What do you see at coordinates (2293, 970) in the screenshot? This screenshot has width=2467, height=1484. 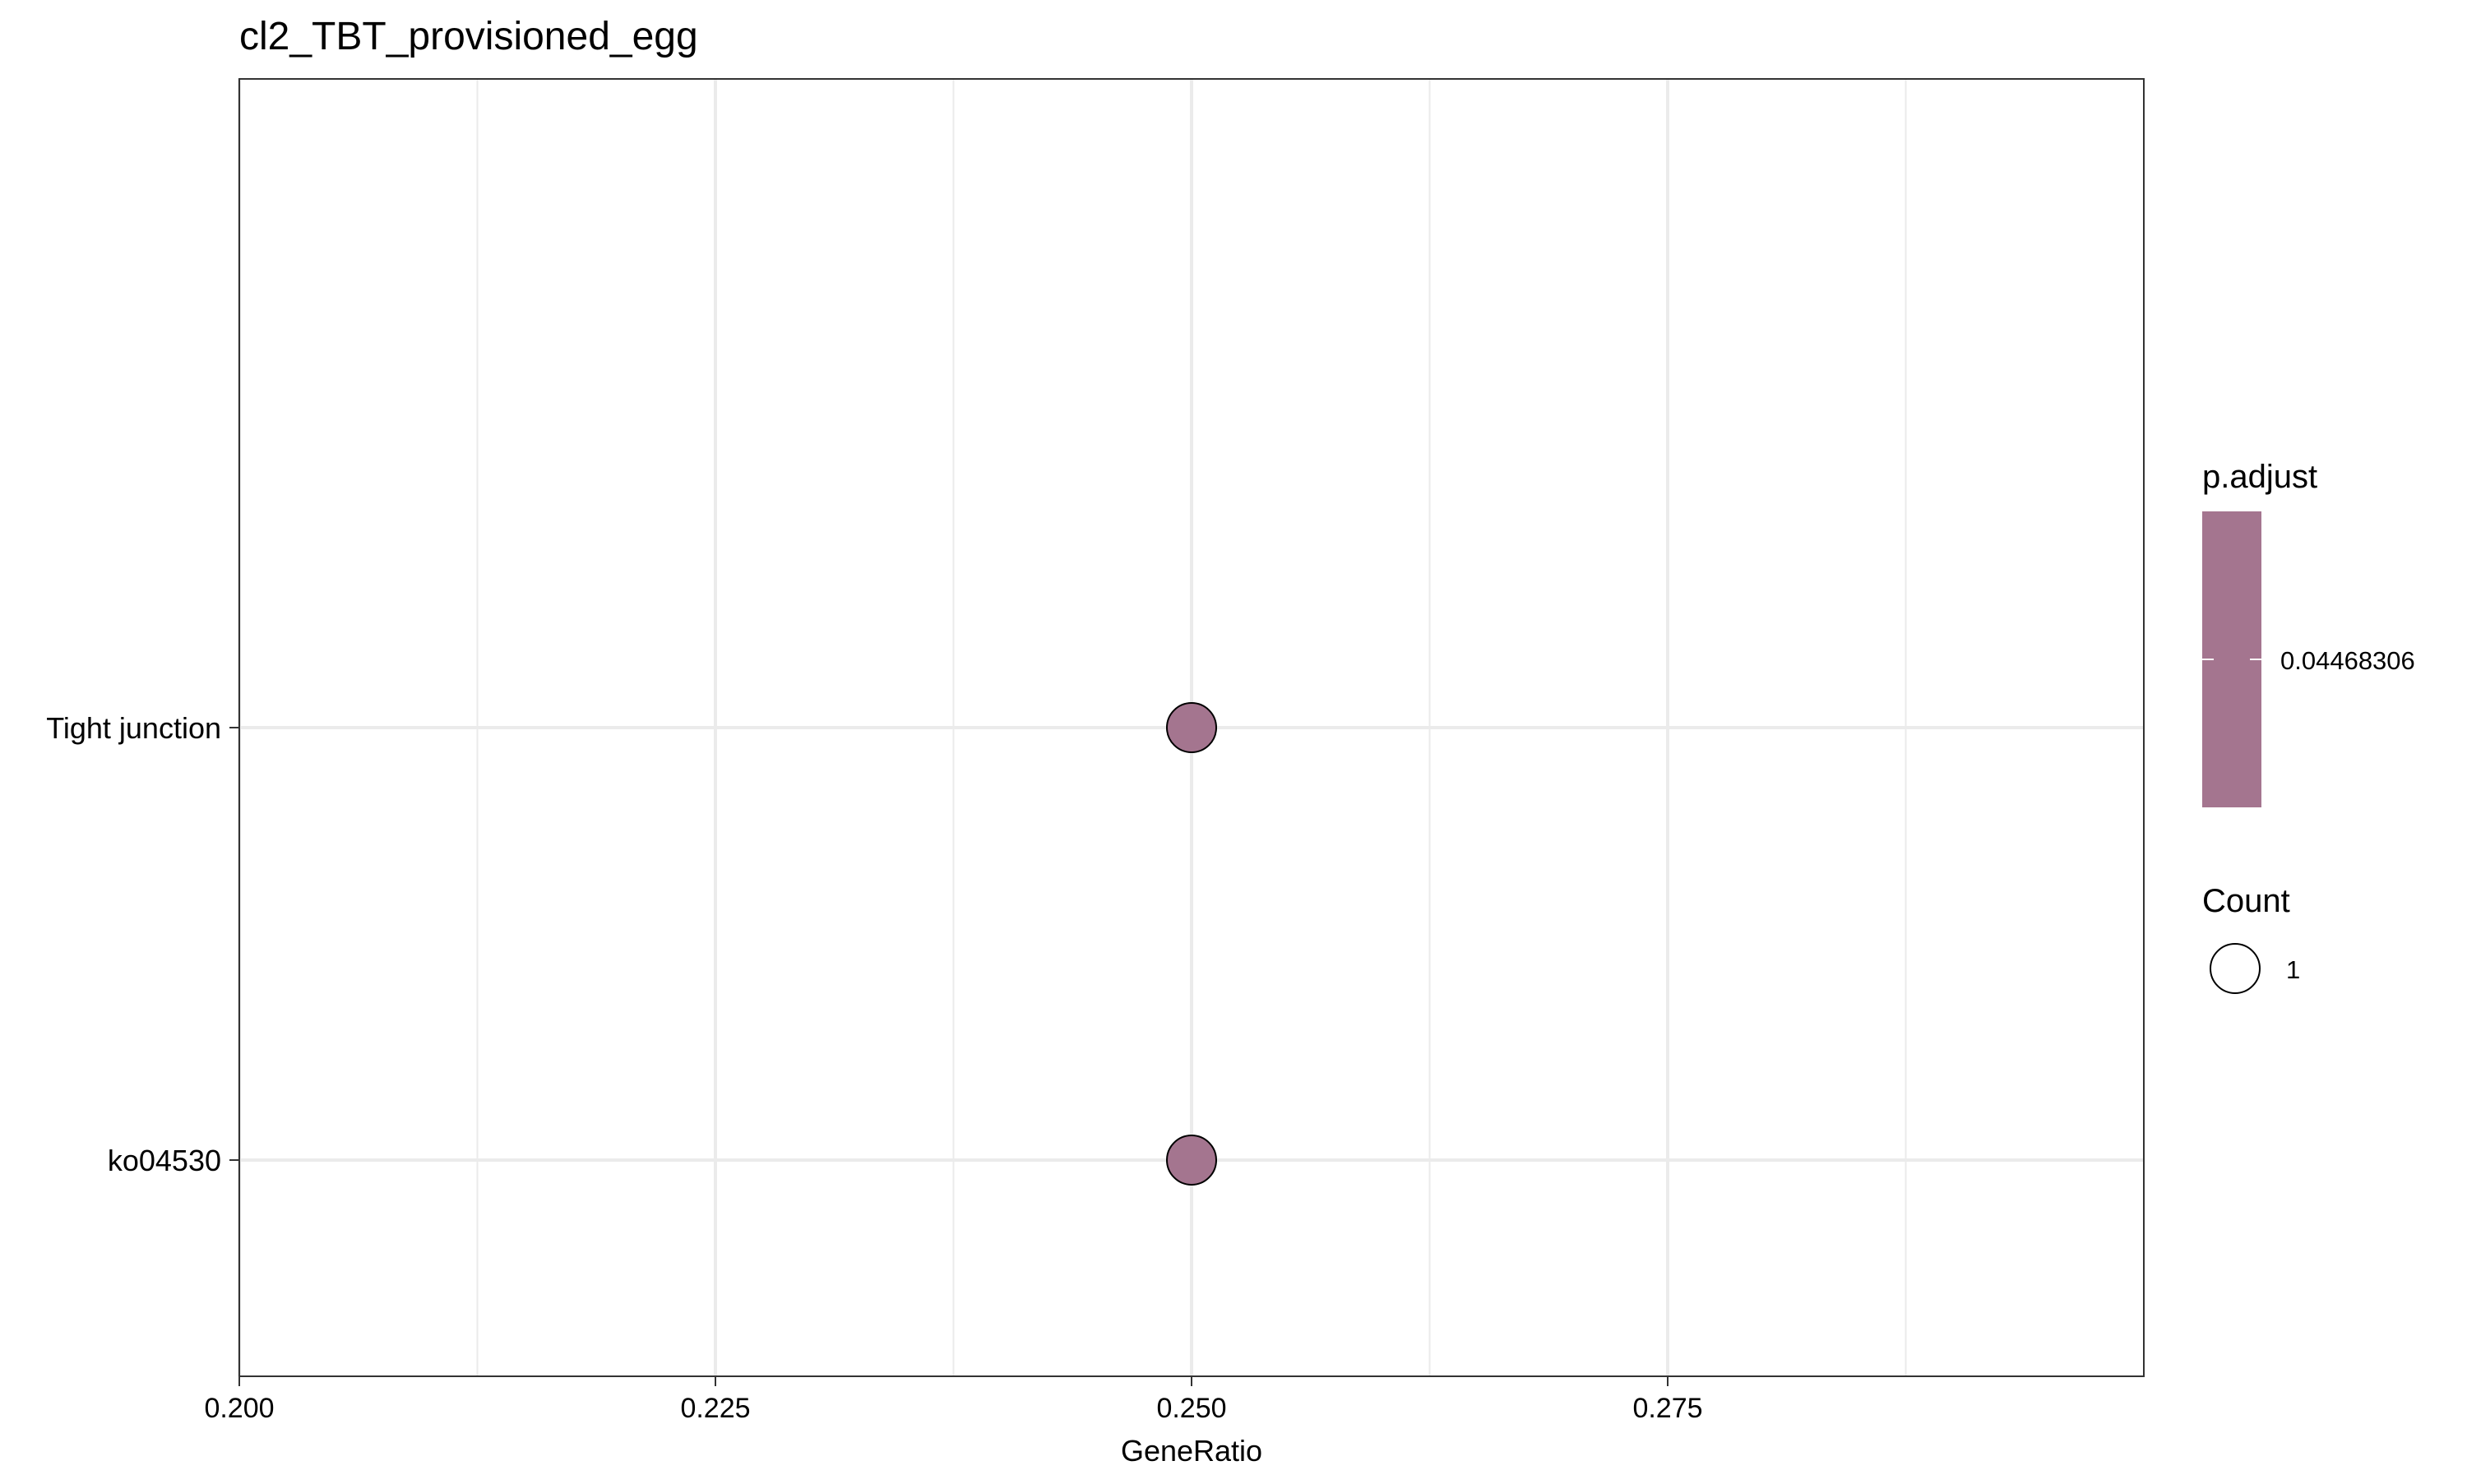 I see `legend-size-label: 1` at bounding box center [2293, 970].